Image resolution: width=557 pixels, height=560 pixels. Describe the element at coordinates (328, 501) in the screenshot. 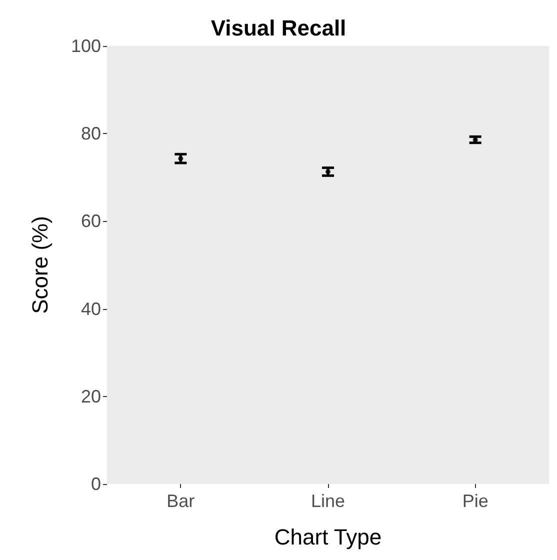

I see `x-tick-label: Line` at that location.